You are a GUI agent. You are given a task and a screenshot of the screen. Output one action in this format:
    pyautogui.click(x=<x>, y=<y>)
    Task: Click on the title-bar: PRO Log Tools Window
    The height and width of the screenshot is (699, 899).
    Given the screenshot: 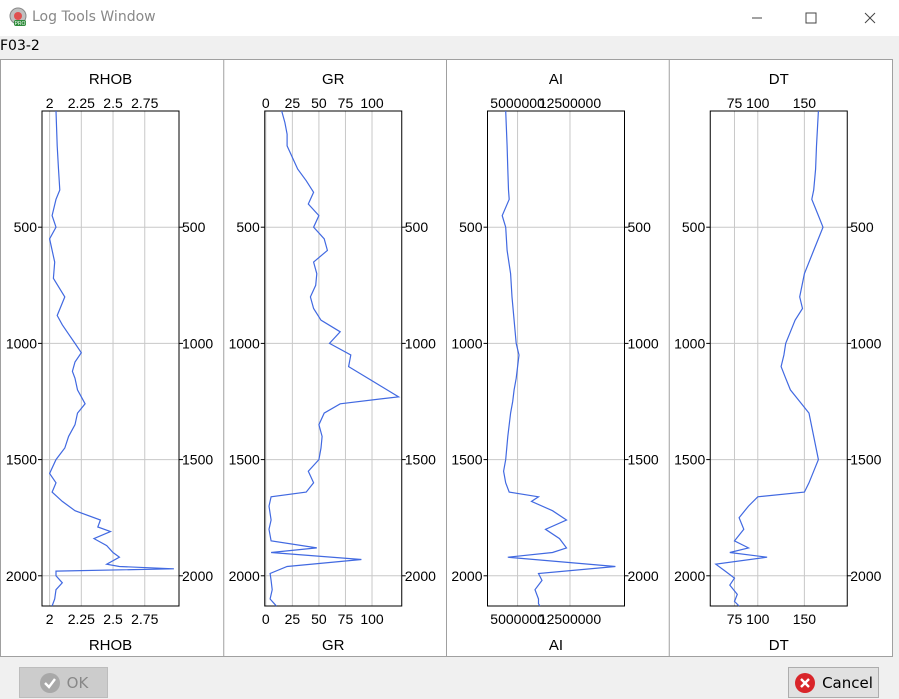 What is the action you would take?
    pyautogui.click(x=449, y=18)
    